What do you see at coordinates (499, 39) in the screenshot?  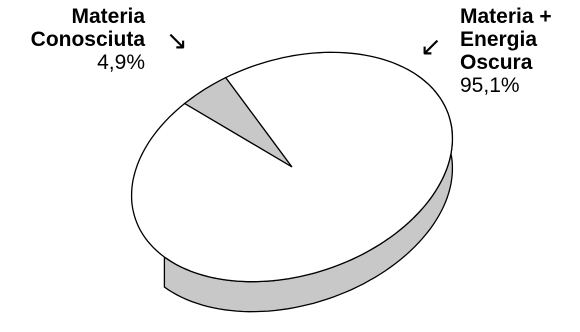 I see `label-materia-energia-oscura-line-2: Energia` at bounding box center [499, 39].